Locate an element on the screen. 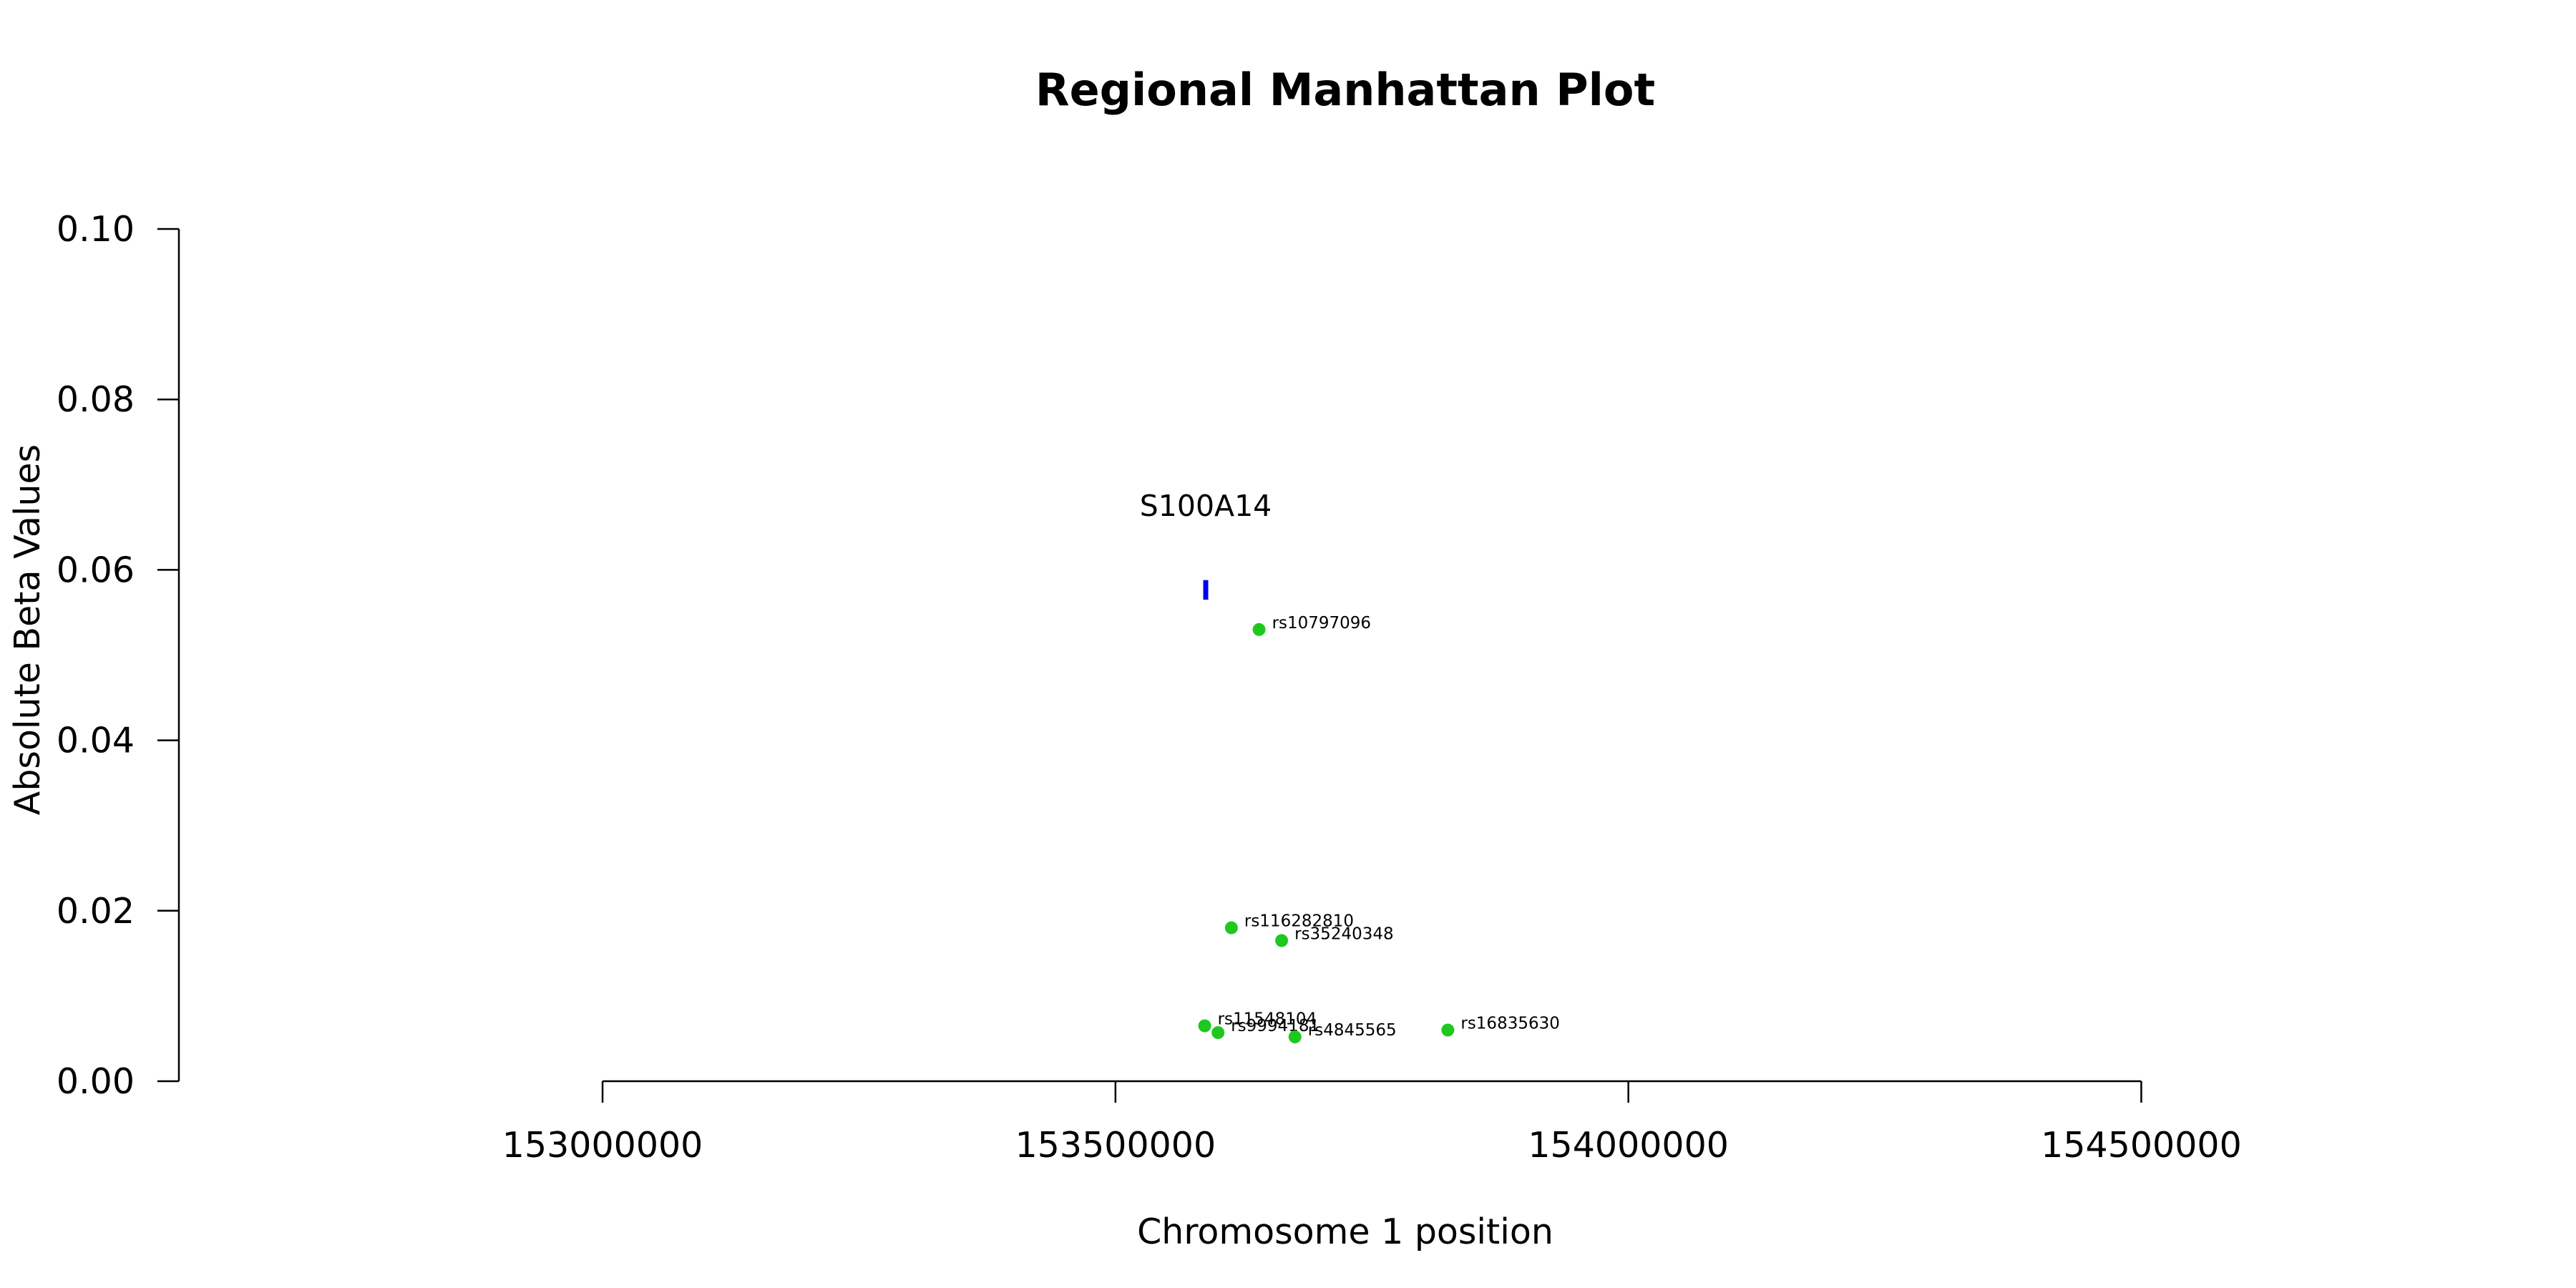 The height and width of the screenshot is (1288, 2576). snp-label: rs16835630 is located at coordinates (1510, 1024).